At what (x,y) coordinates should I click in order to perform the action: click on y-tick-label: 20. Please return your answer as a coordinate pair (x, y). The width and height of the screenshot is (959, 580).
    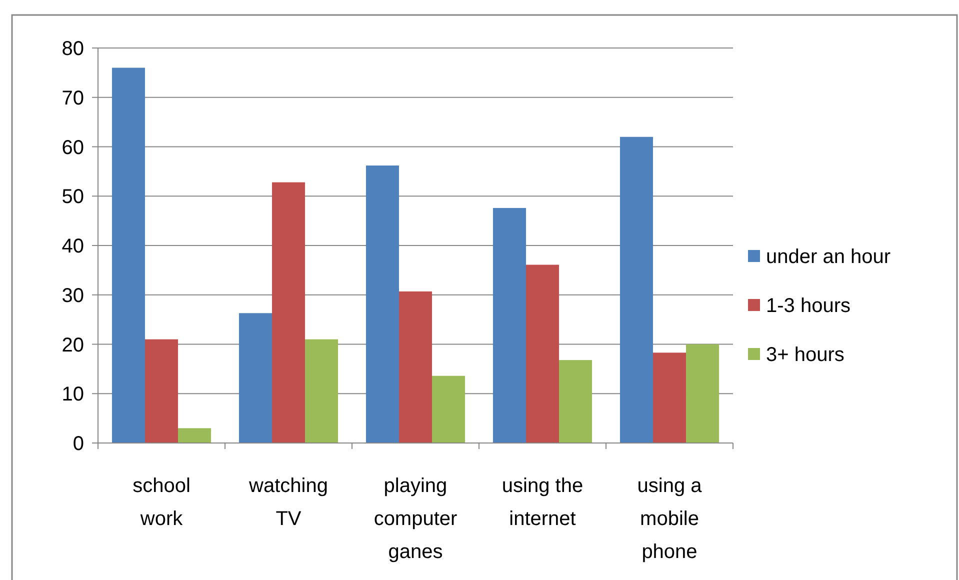
    Looking at the image, I should click on (73, 345).